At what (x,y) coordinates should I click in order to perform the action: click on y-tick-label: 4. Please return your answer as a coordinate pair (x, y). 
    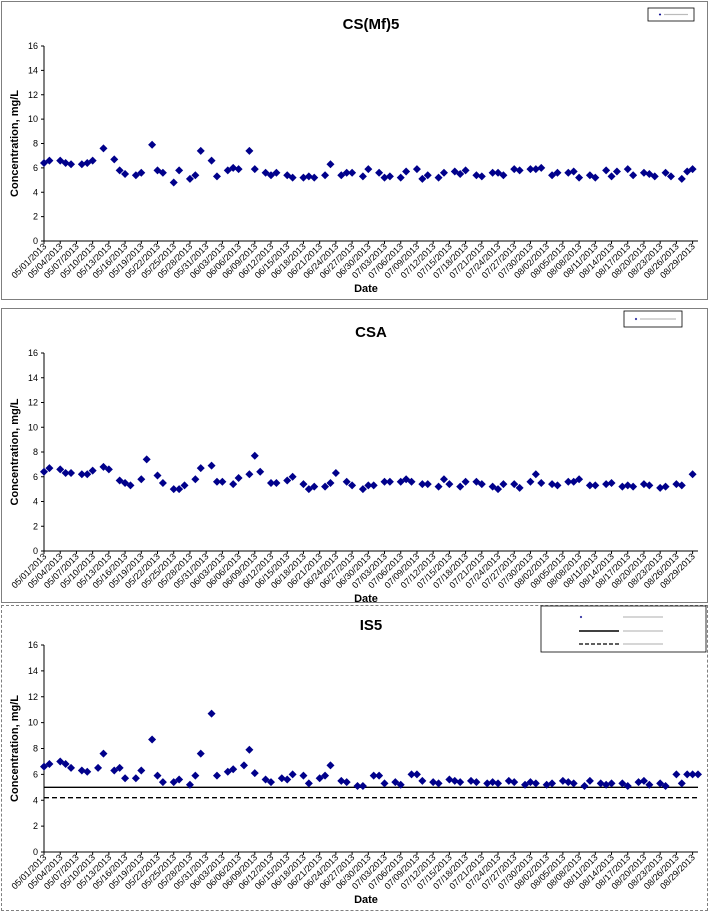
    Looking at the image, I should click on (35, 502).